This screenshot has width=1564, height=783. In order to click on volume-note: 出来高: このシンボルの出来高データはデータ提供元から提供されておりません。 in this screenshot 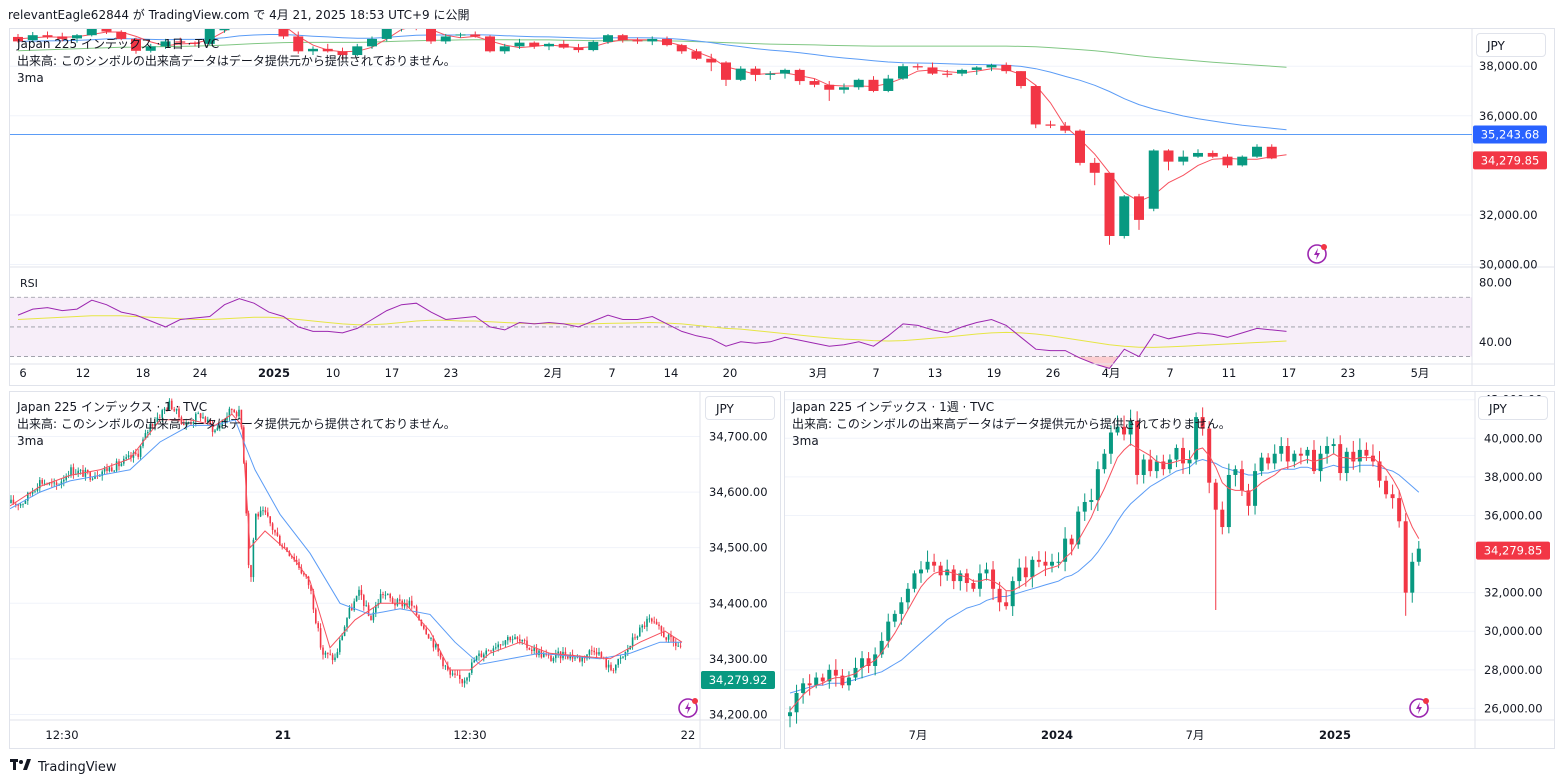, I will do `click(1011, 424)`.